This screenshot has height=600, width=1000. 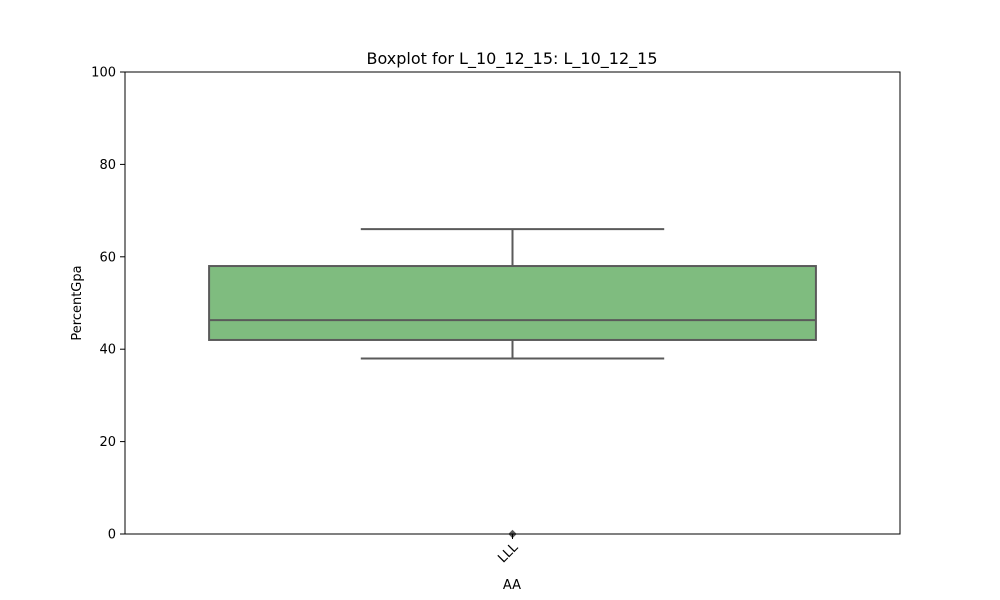 What do you see at coordinates (112, 535) in the screenshot?
I see `y-tick-label: 0` at bounding box center [112, 535].